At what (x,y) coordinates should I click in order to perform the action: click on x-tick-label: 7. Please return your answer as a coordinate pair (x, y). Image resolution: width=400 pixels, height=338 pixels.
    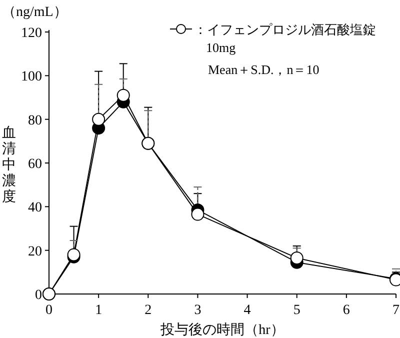
    Looking at the image, I should click on (396, 310).